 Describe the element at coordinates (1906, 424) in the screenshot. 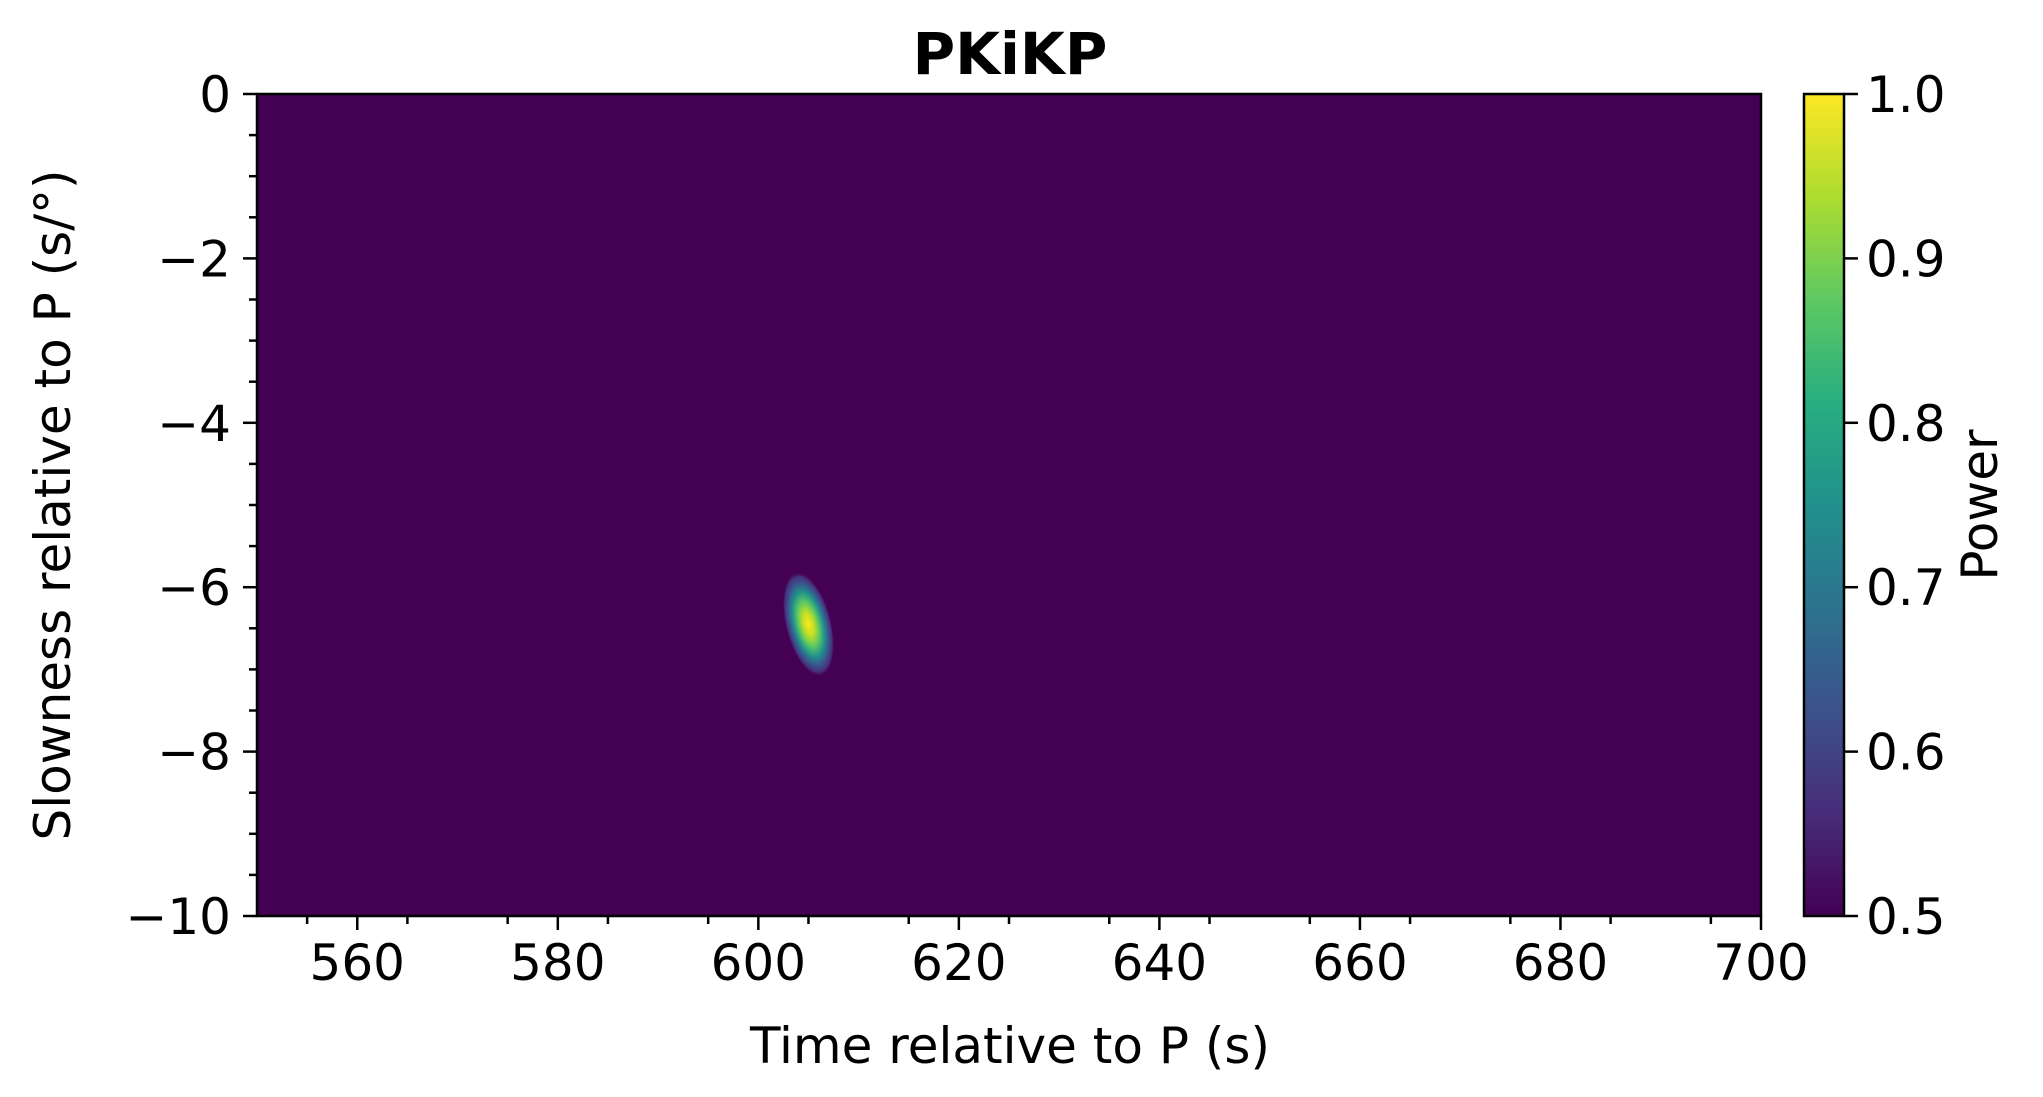

I see `colorbar-tick-label: 0.8` at that location.